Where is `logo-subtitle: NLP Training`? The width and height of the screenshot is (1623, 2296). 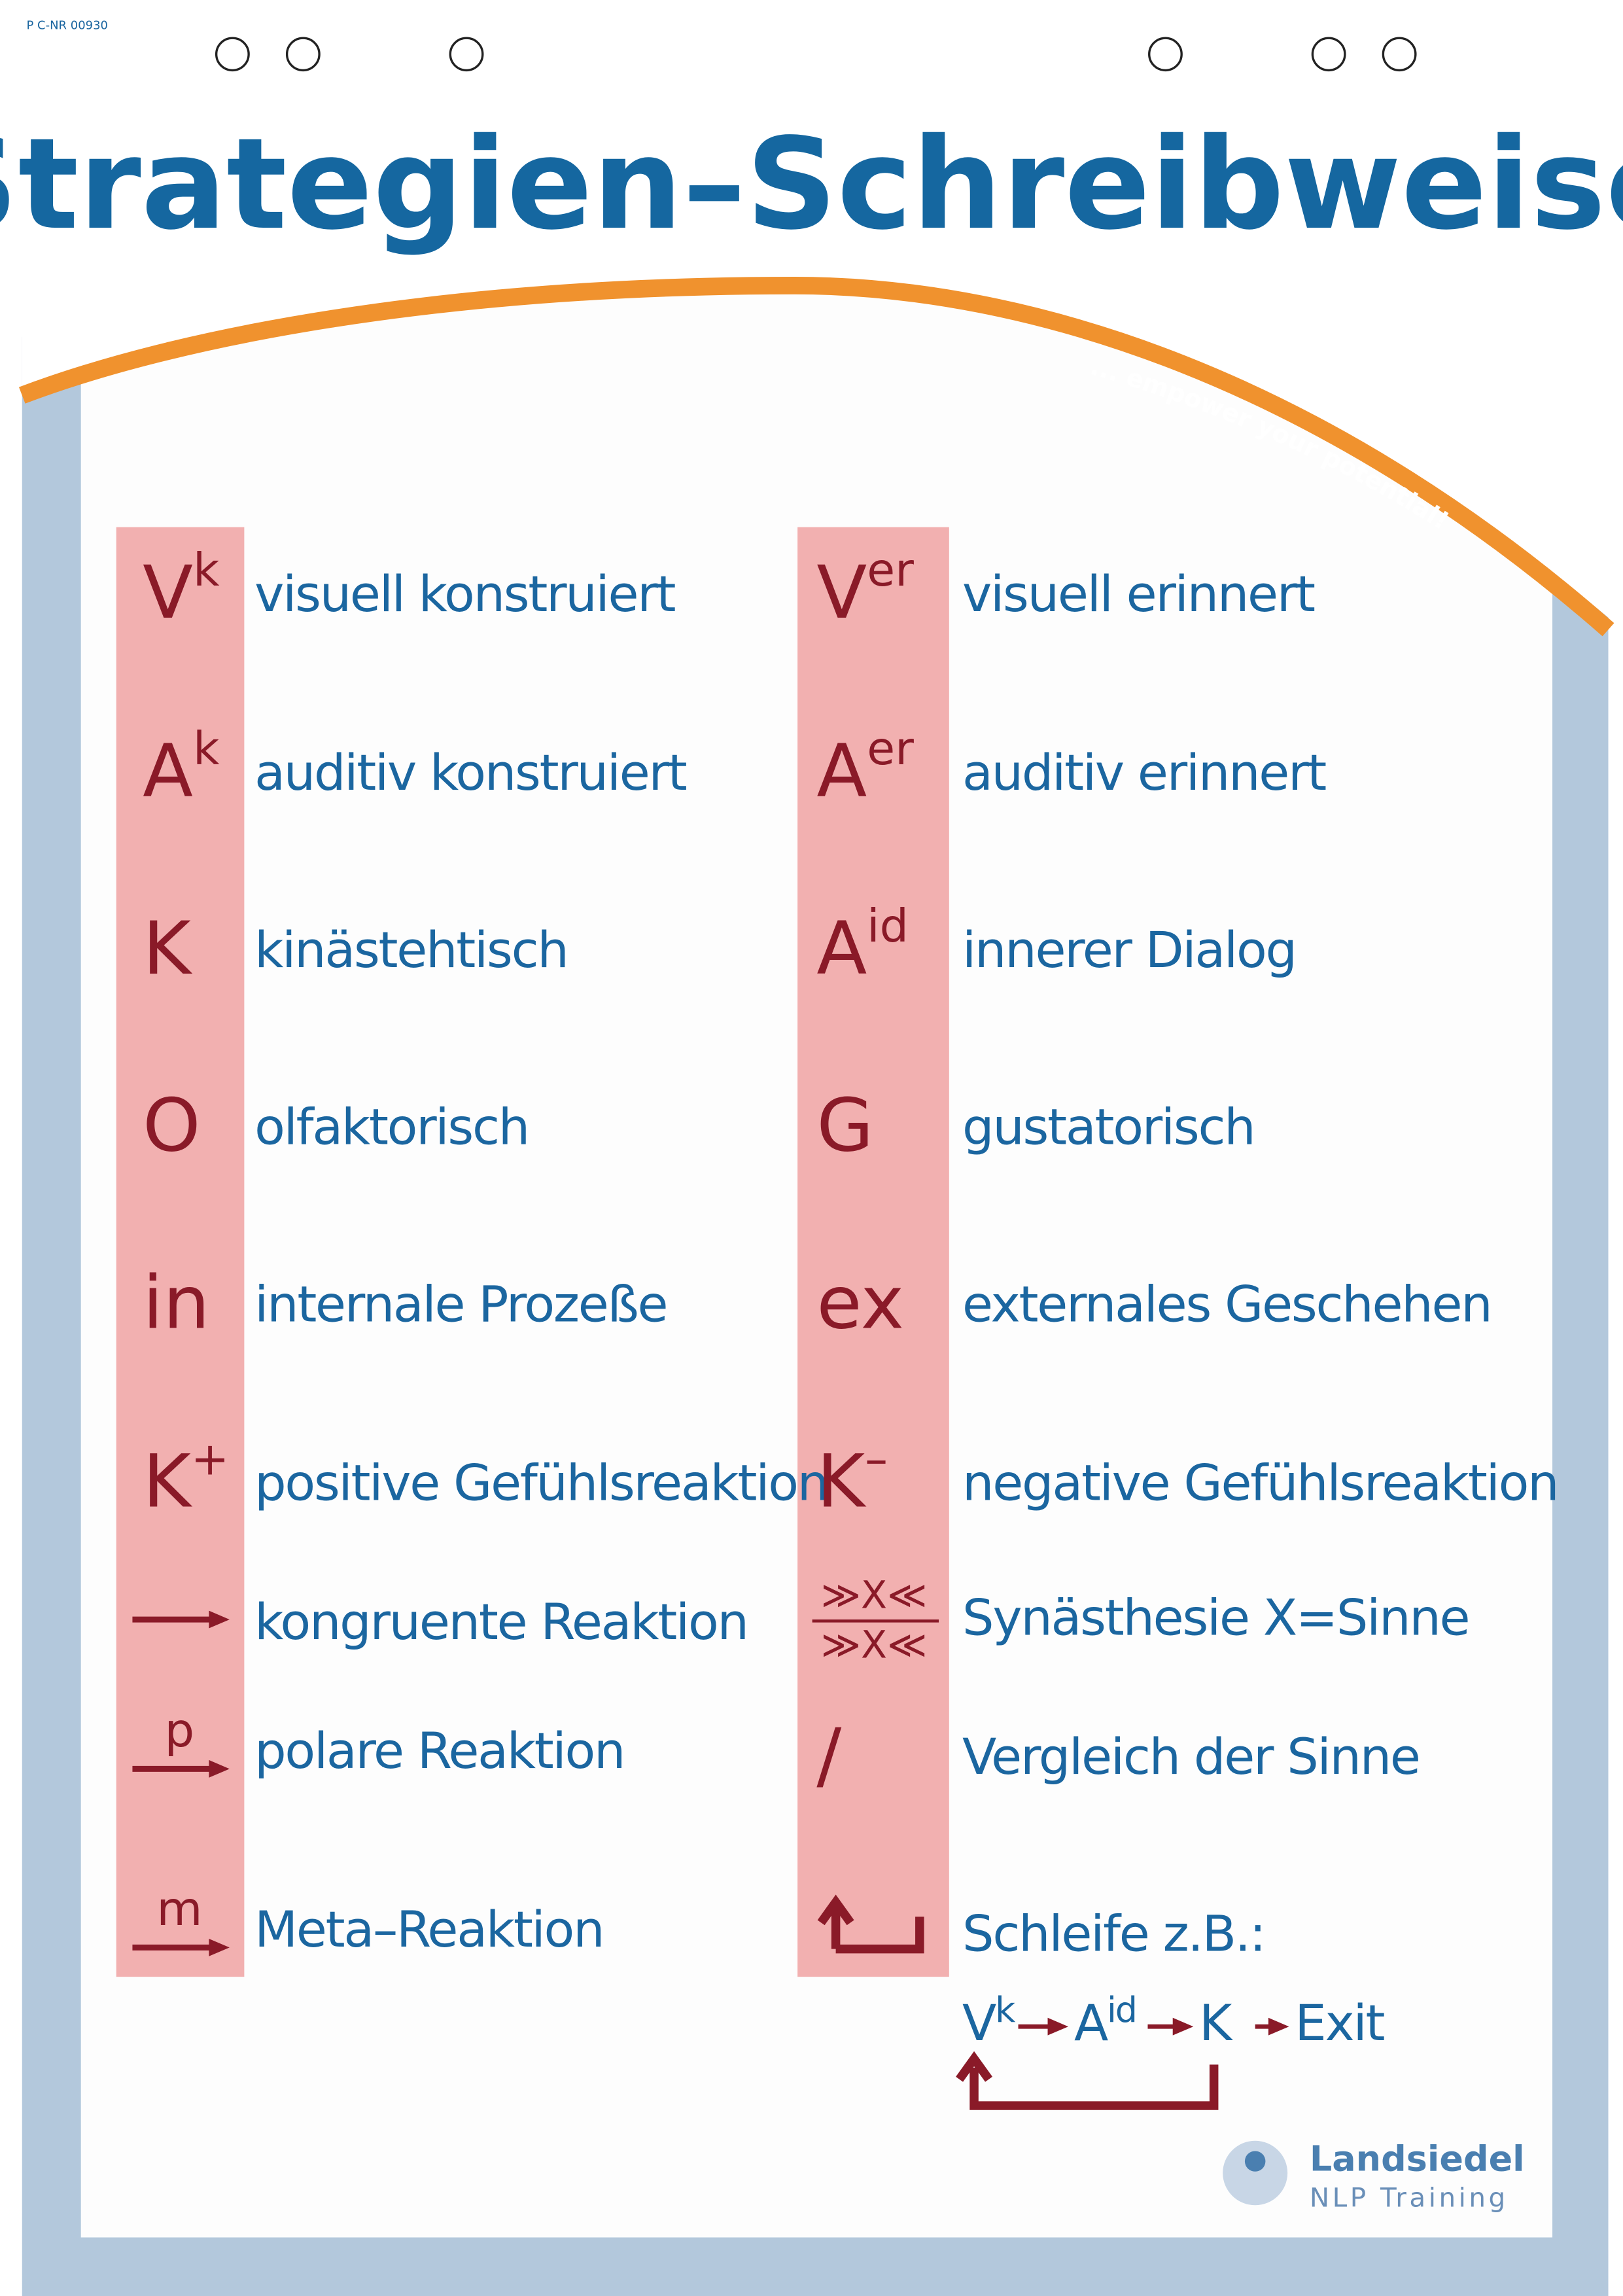 logo-subtitle: NLP Training is located at coordinates (1409, 2197).